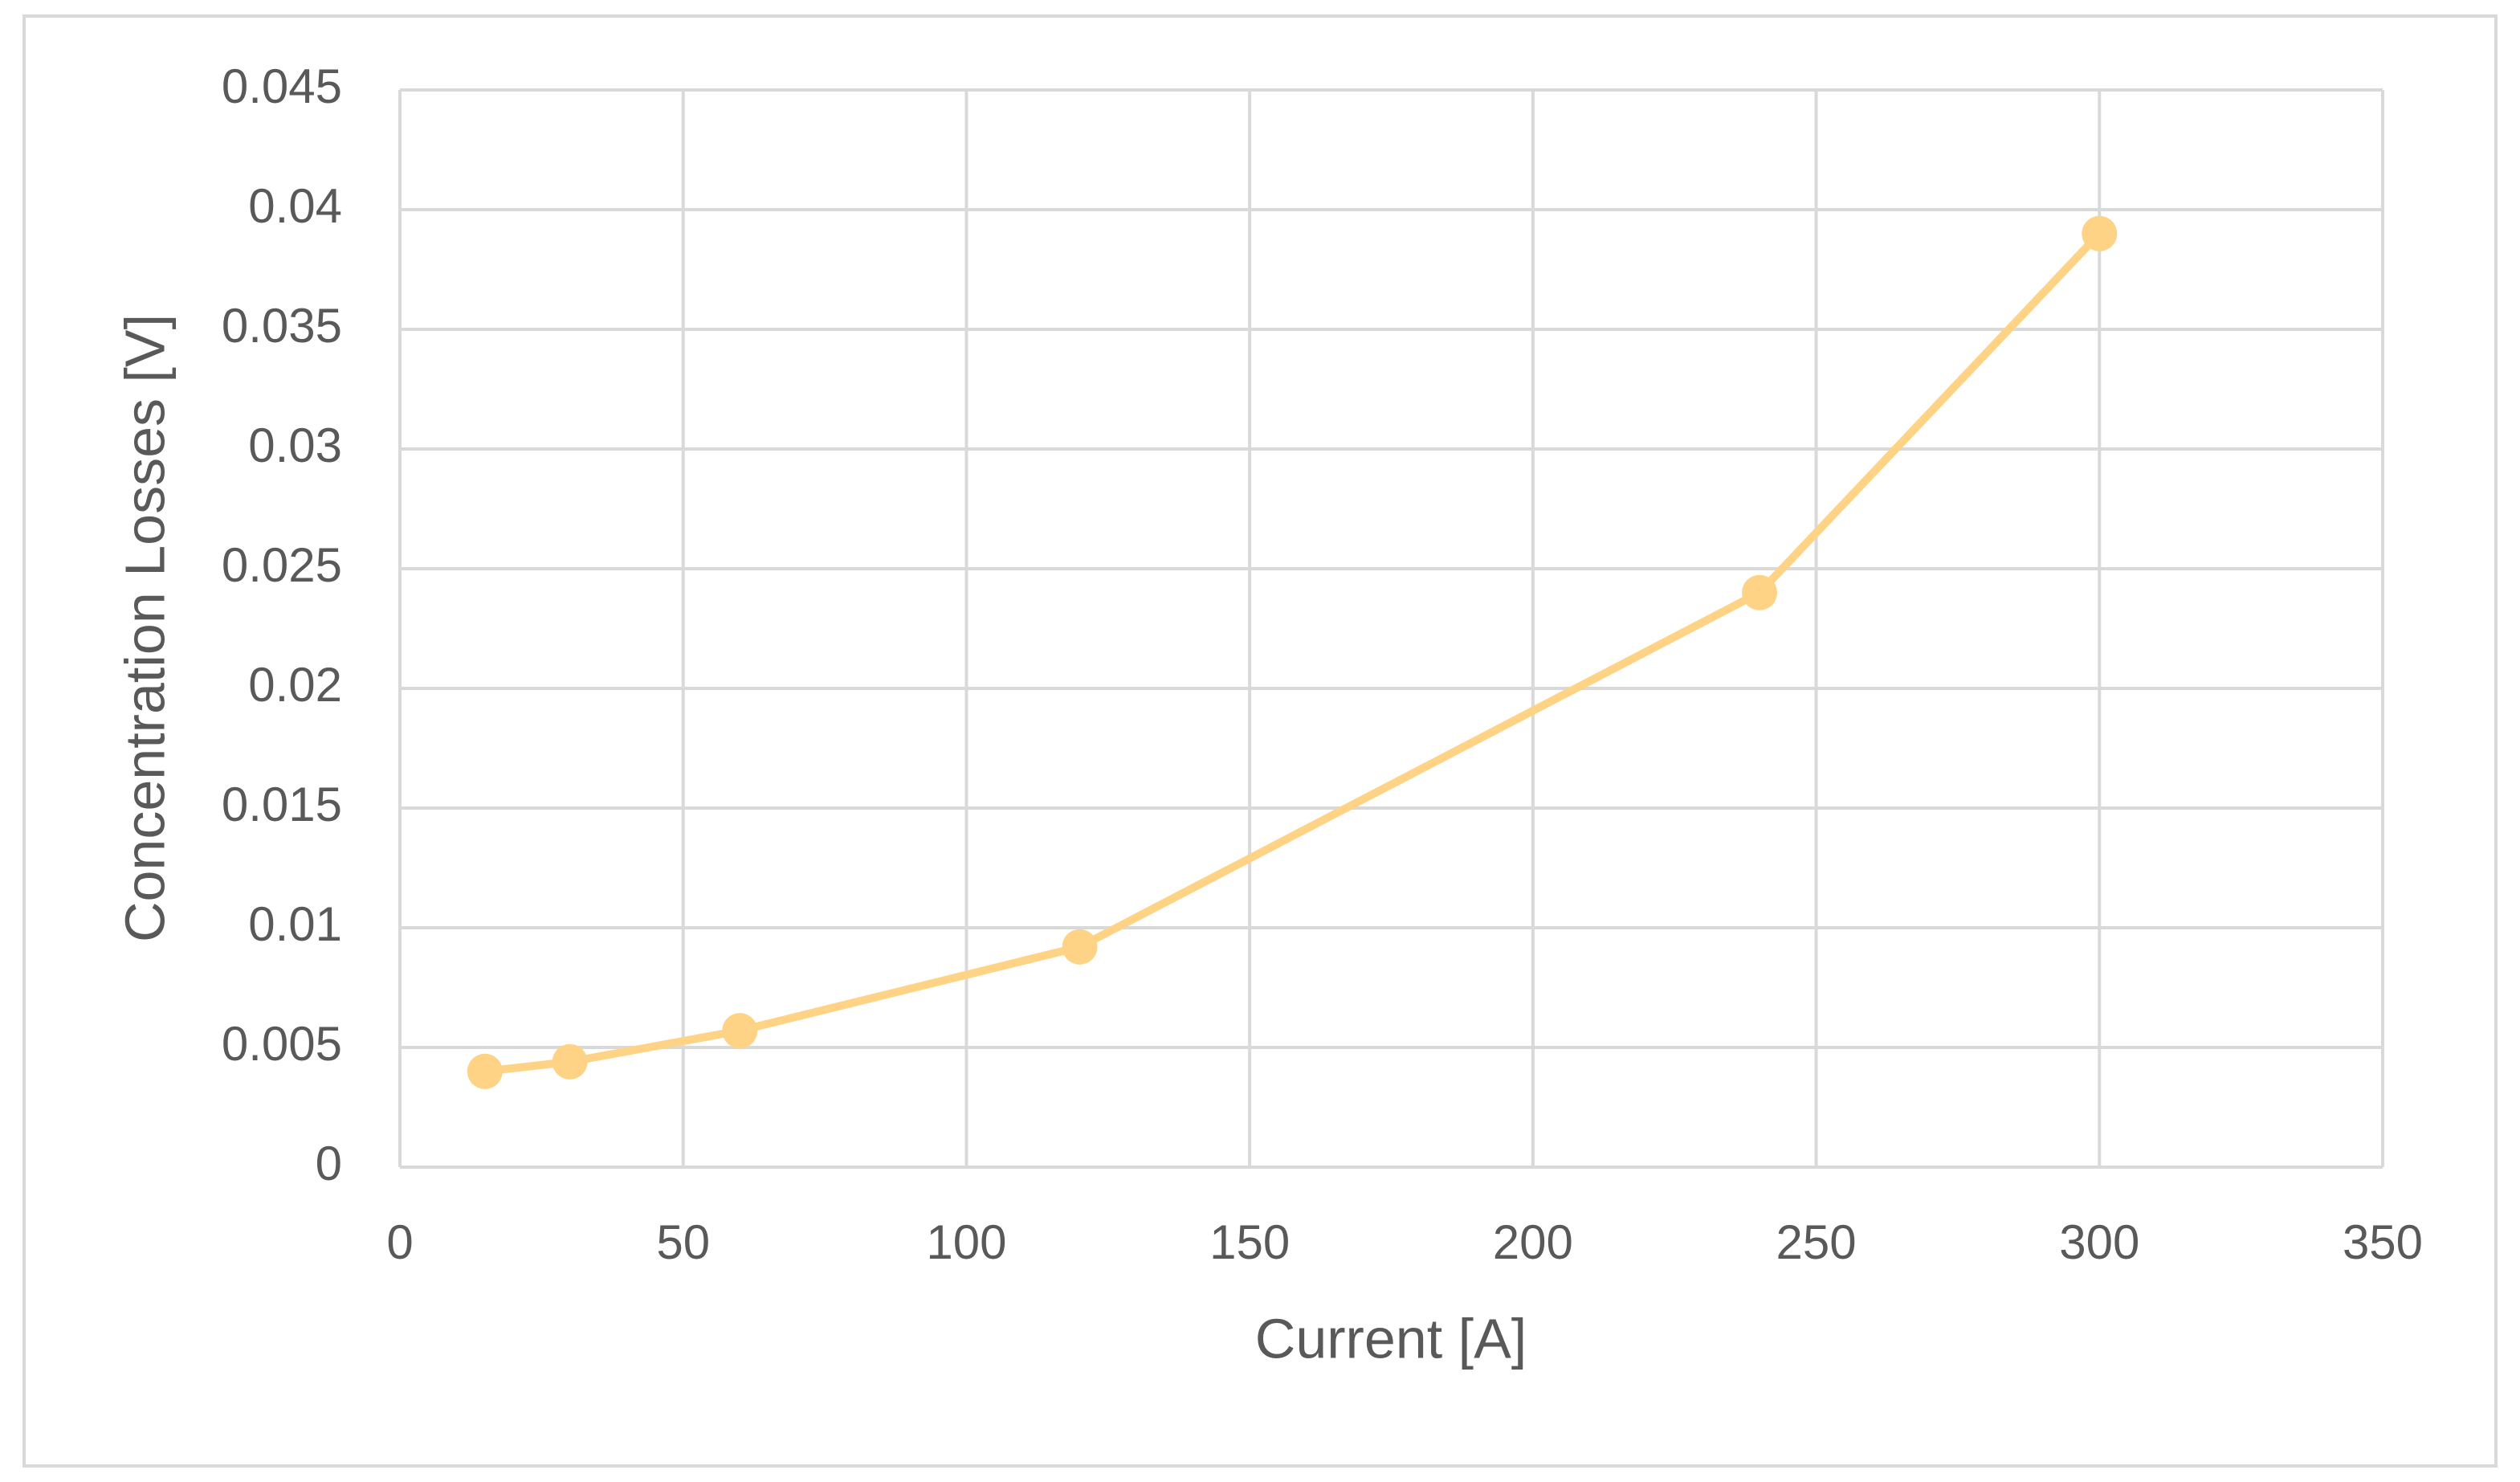  What do you see at coordinates (282, 86) in the screenshot?
I see `y-tick-label: 0.045` at bounding box center [282, 86].